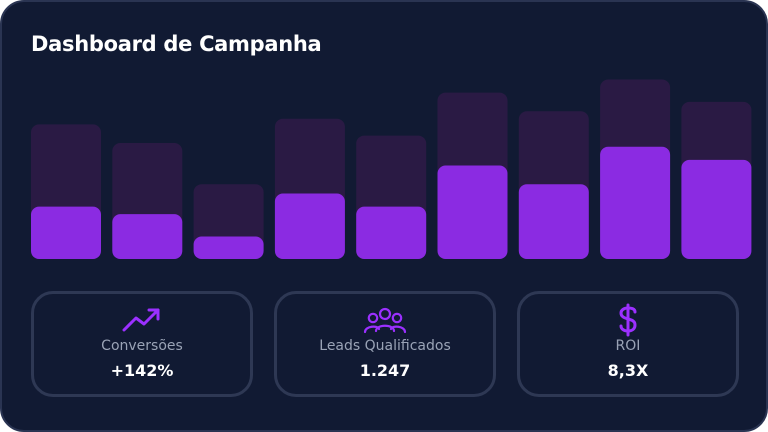 This screenshot has width=768, height=432. I want to click on metric-label: Conversões, so click(142, 346).